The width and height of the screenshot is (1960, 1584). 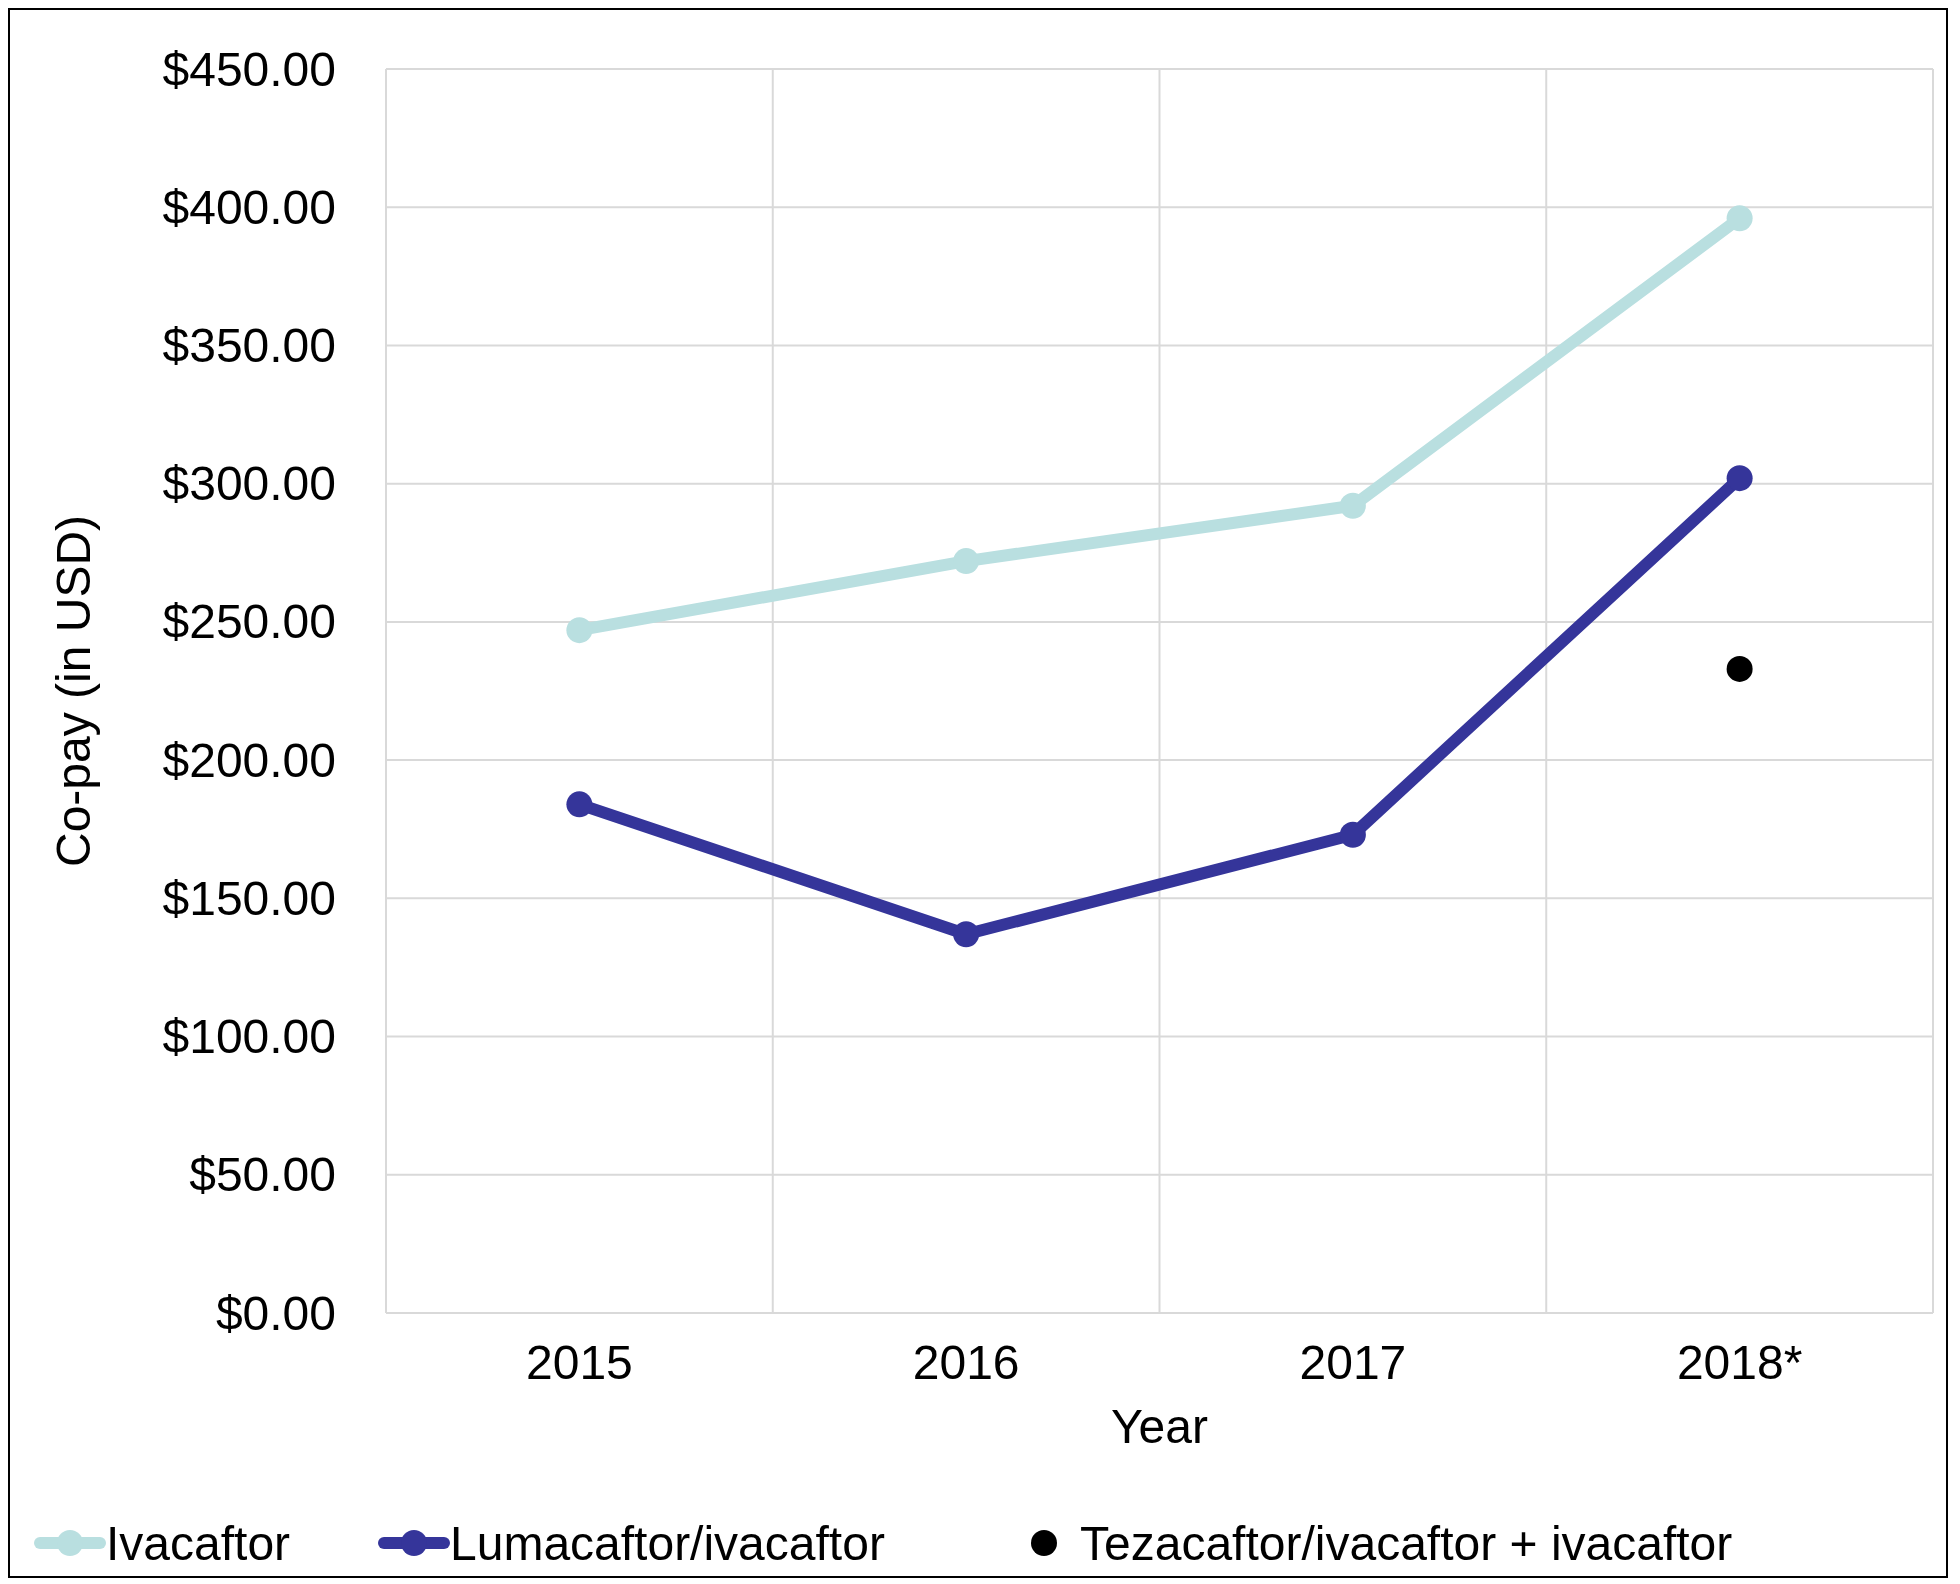 What do you see at coordinates (1353, 1362) in the screenshot?
I see `x-tick-label: 2017` at bounding box center [1353, 1362].